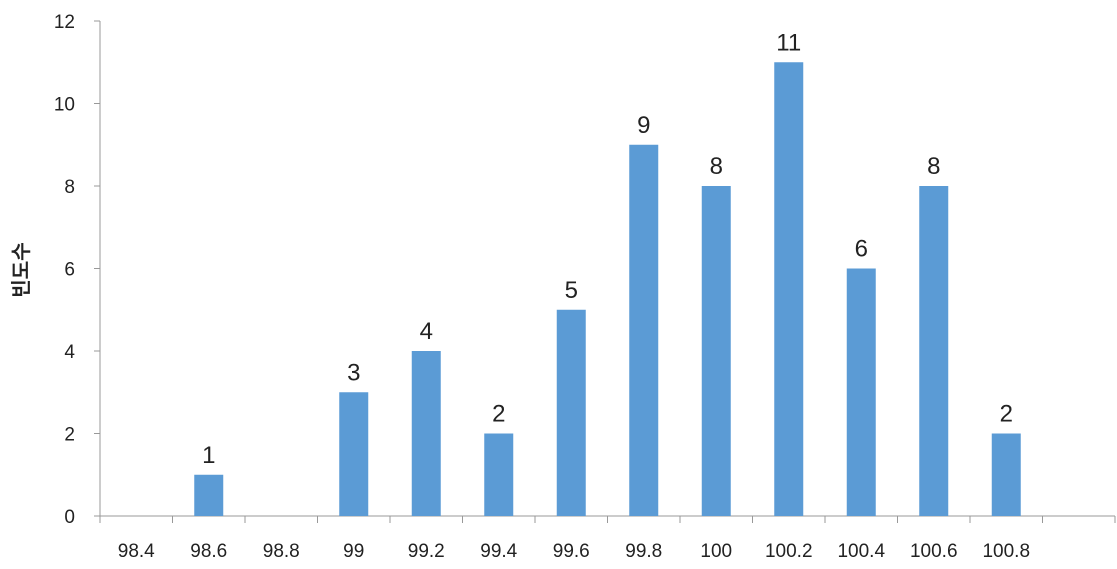 The image size is (1117, 569). What do you see at coordinates (643, 125) in the screenshot?
I see `data-label: 9` at bounding box center [643, 125].